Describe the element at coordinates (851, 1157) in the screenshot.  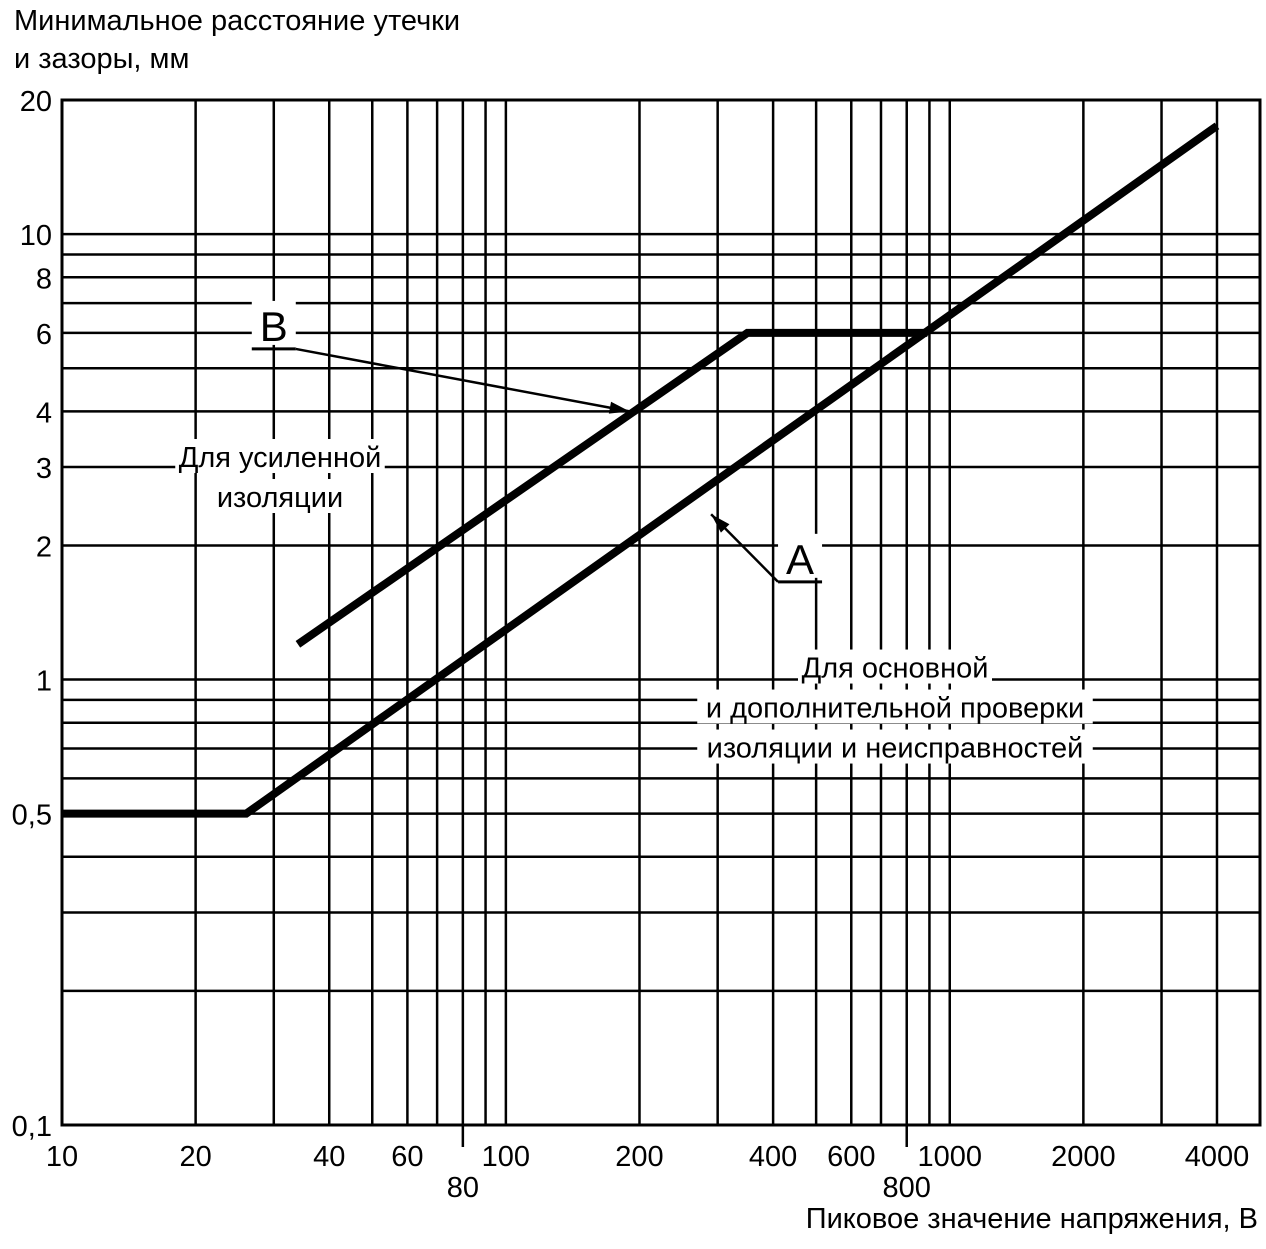
I see `x-tick-label: 600` at that location.